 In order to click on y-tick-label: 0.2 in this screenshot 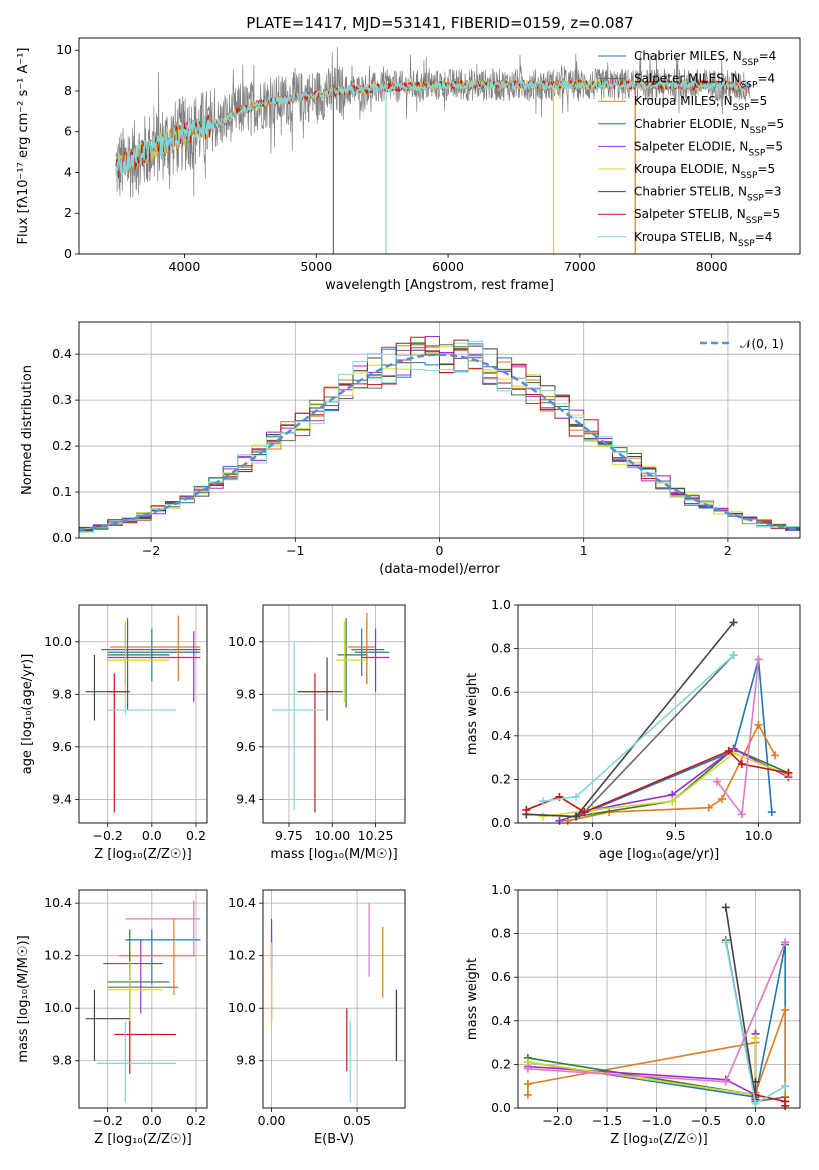, I will do `click(62, 445)`.